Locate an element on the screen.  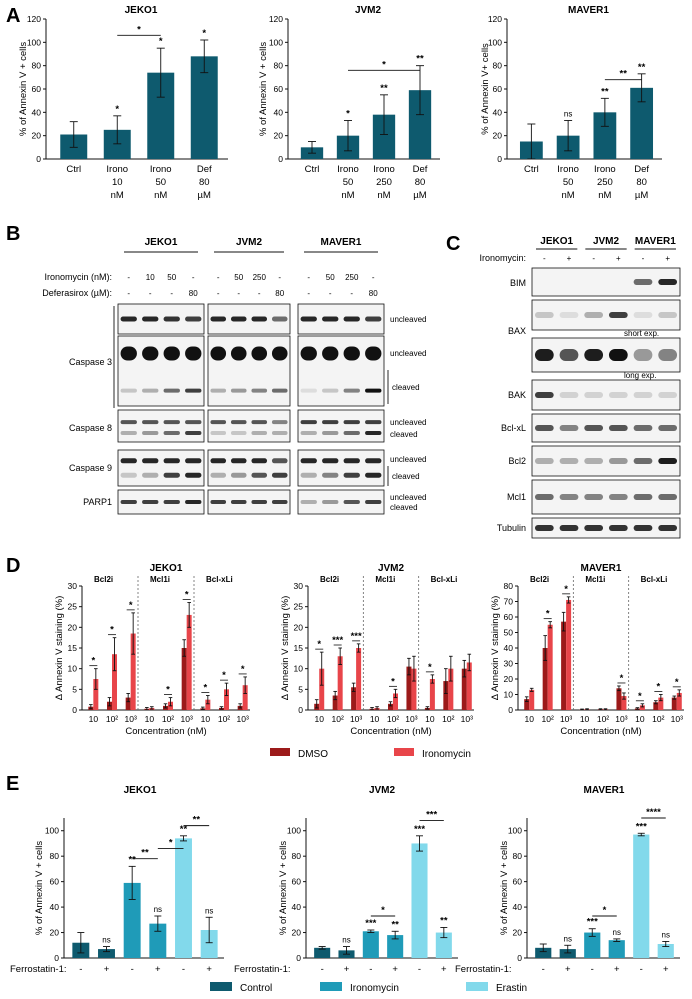
x-label-a1-1: 10 is located at coordinates (117, 182).